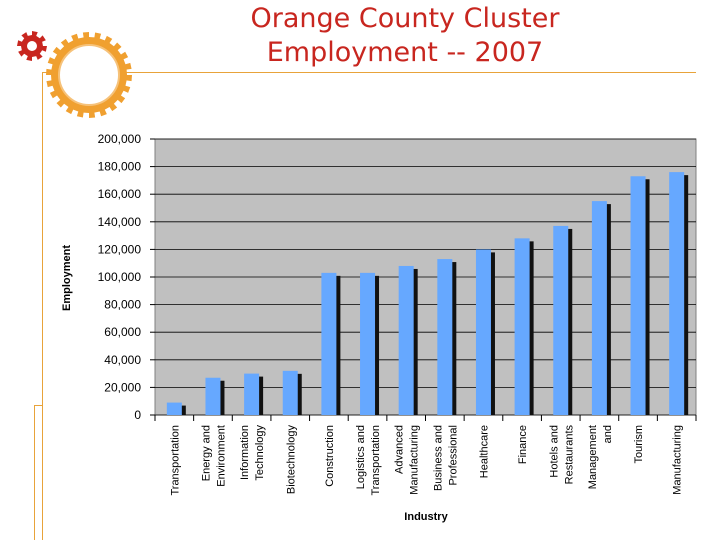 Image resolution: width=720 pixels, height=540 pixels. Describe the element at coordinates (206, 453) in the screenshot. I see `category-label-line: Energy and` at that location.